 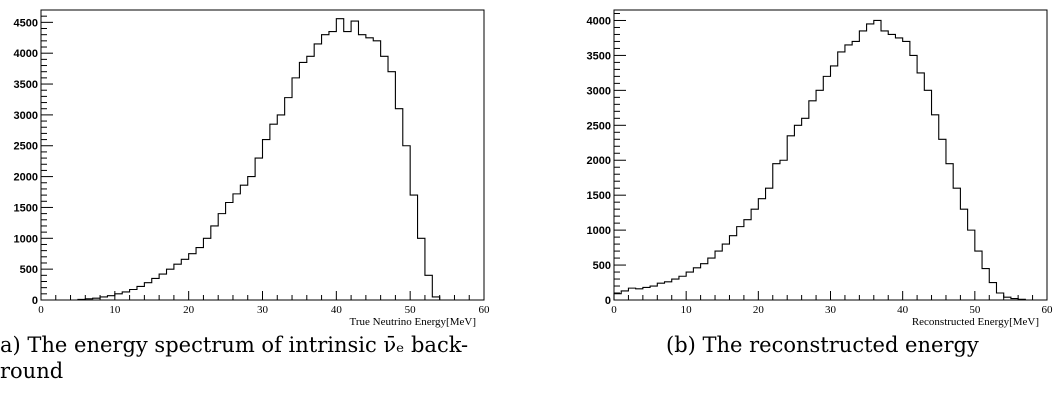 I want to click on x-tick-label-a-4: 40, so click(x=337, y=310).